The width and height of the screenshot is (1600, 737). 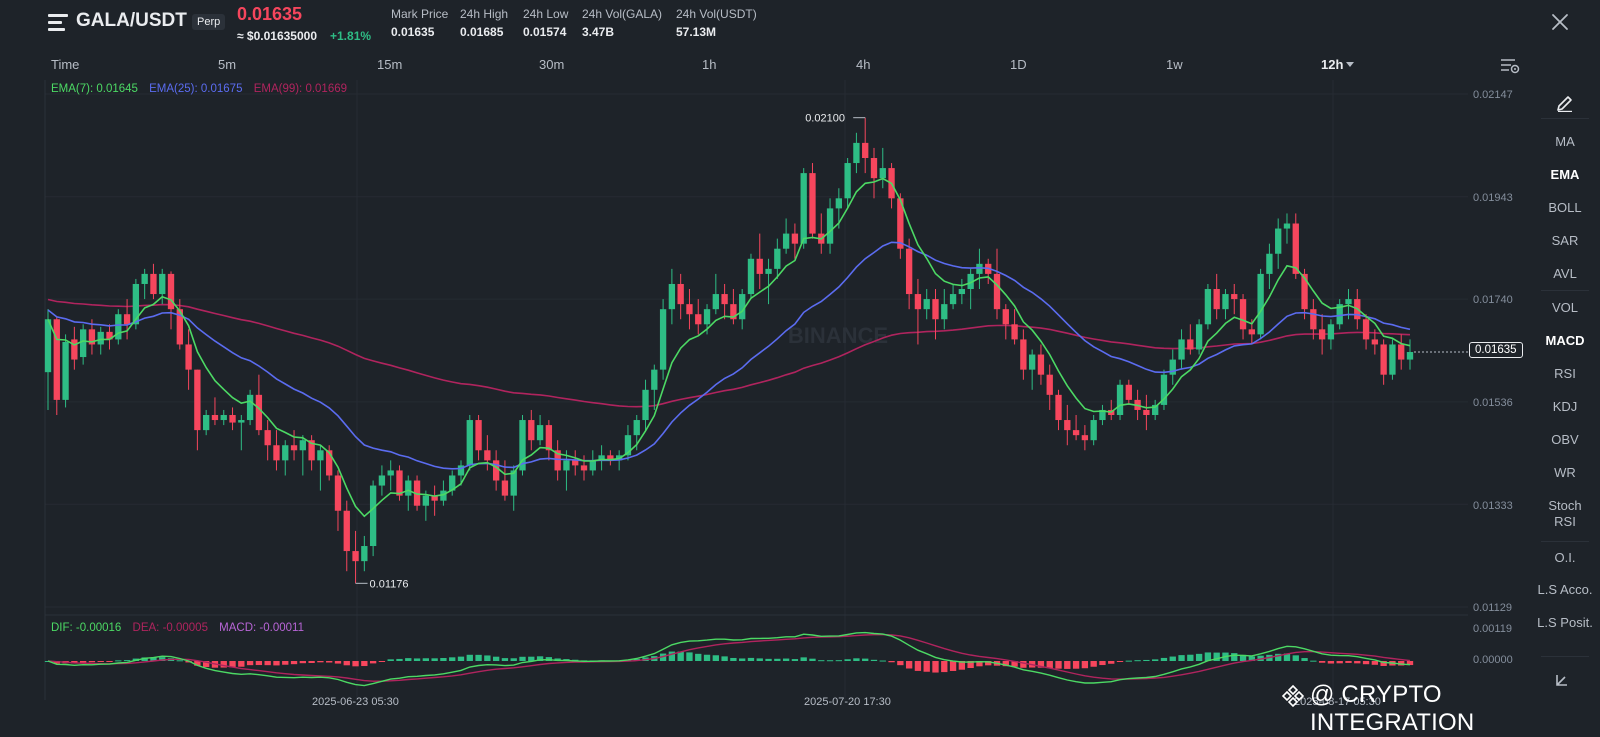 What do you see at coordinates (131, 20) in the screenshot?
I see `symbol-name: GALA/USDT` at bounding box center [131, 20].